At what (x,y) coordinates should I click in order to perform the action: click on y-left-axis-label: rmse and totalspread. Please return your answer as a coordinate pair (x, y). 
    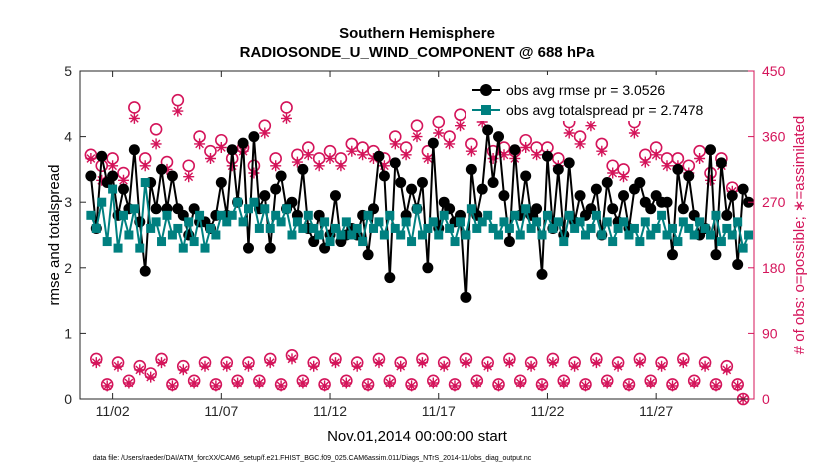
    Looking at the image, I should click on (54, 235).